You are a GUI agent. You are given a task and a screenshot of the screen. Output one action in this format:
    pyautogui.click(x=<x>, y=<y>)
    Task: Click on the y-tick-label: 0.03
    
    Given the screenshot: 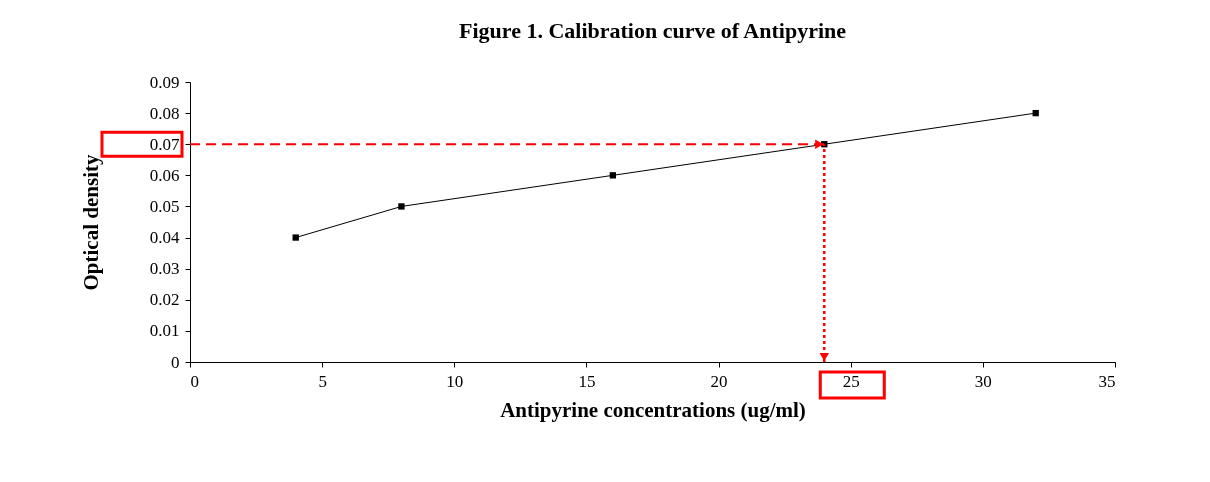 What is the action you would take?
    pyautogui.click(x=164, y=269)
    